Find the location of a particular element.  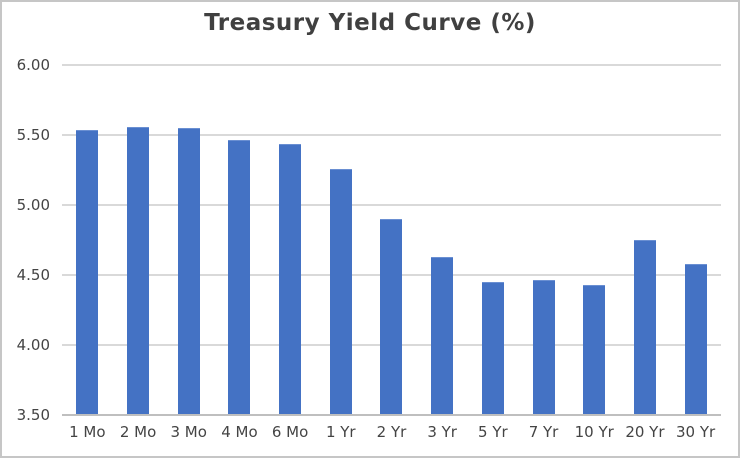

x-tick-label: 6 Mo is located at coordinates (290, 432).